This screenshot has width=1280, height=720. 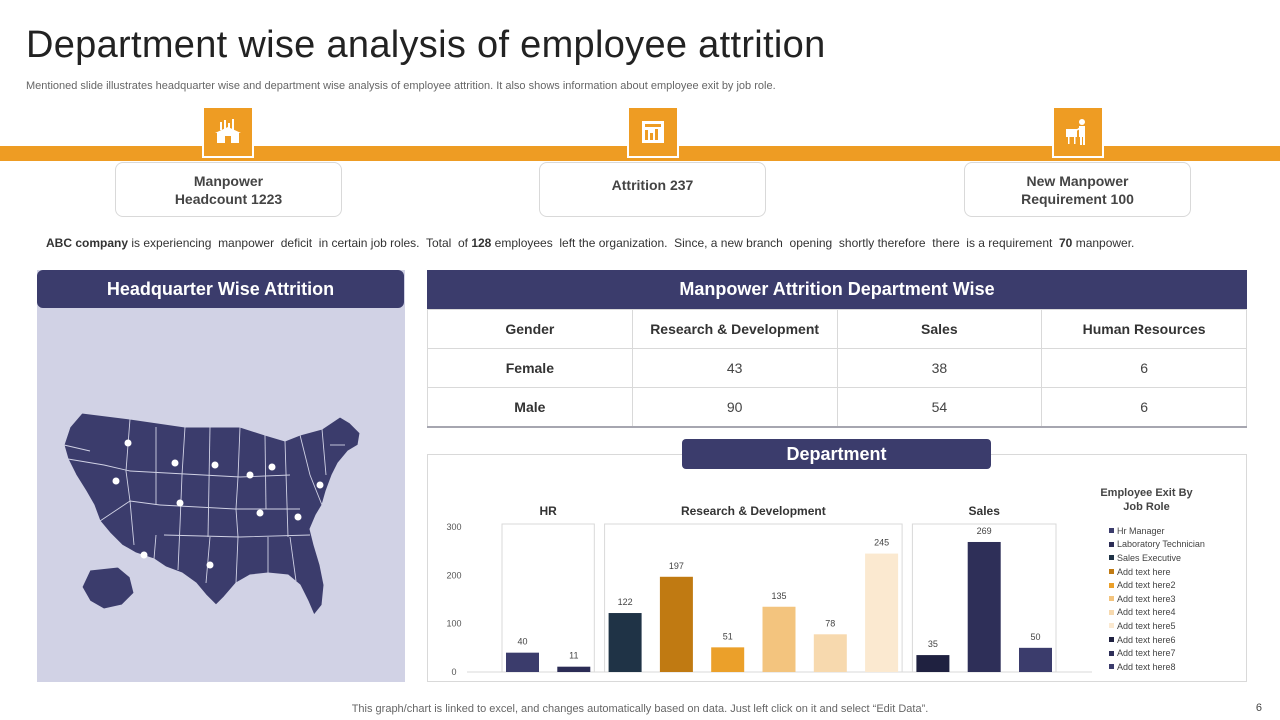 What do you see at coordinates (1176, 558) in the screenshot?
I see `legend-item: Sales Executive` at bounding box center [1176, 558].